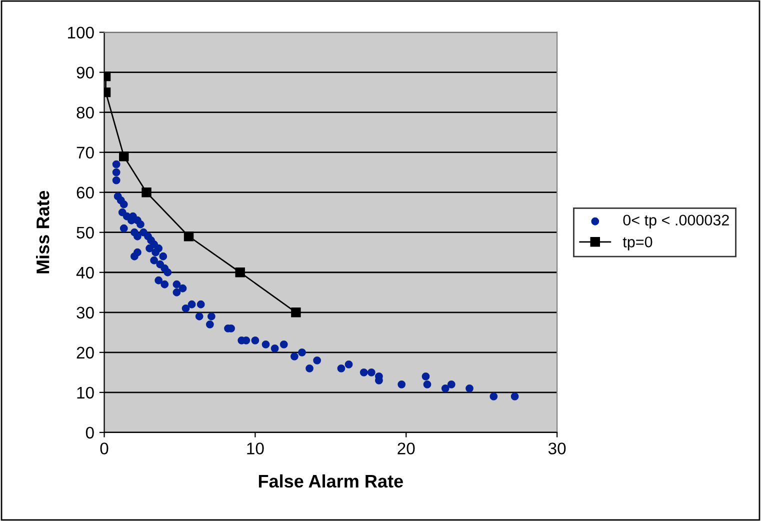 Image resolution: width=761 pixels, height=521 pixels. What do you see at coordinates (85, 272) in the screenshot?
I see `y-tick-label: 40` at bounding box center [85, 272].